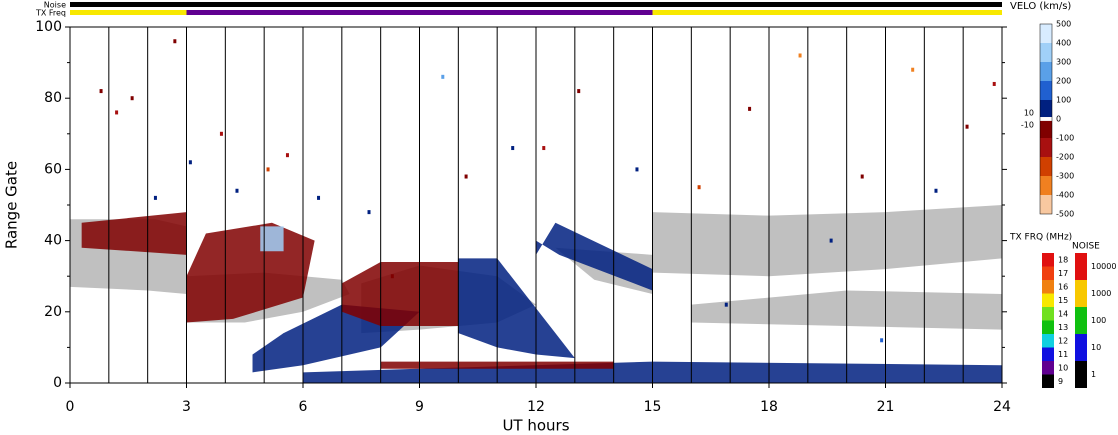 This screenshot has height=435, width=1118. What do you see at coordinates (1065, 138) in the screenshot?
I see `colorbar-tick-label: -100` at bounding box center [1065, 138].